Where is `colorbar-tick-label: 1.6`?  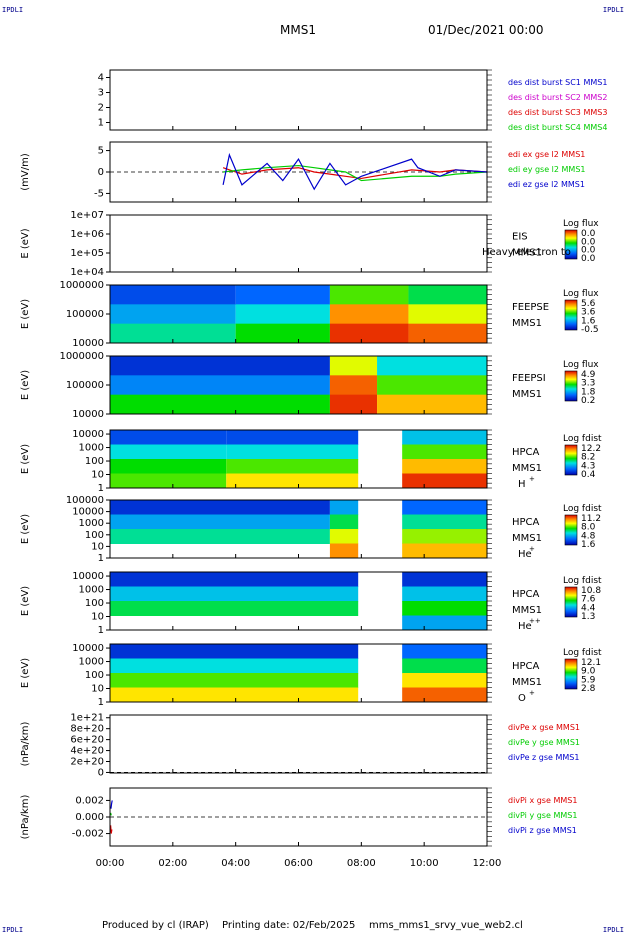 colorbar-tick-label: 1.6 is located at coordinates (588, 545).